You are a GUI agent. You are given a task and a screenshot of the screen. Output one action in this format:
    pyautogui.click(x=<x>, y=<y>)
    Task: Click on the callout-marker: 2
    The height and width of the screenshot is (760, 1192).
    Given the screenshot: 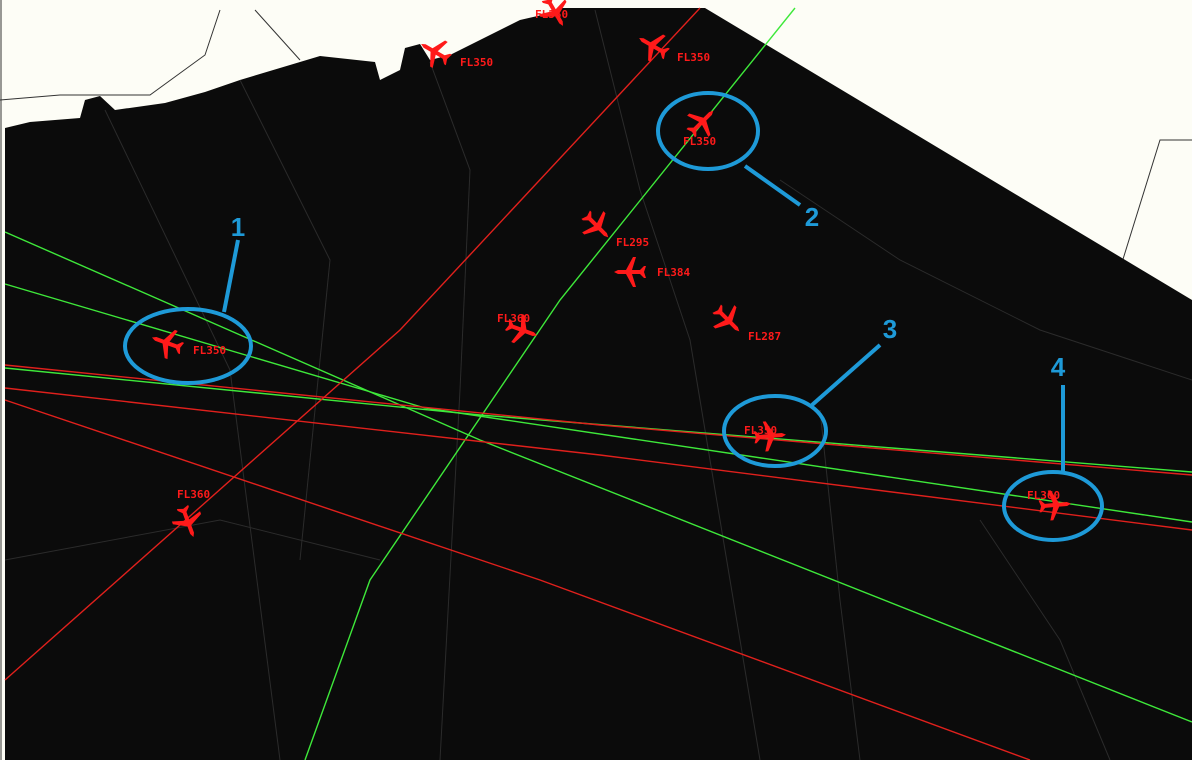 What is the action you would take?
    pyautogui.click(x=737, y=161)
    